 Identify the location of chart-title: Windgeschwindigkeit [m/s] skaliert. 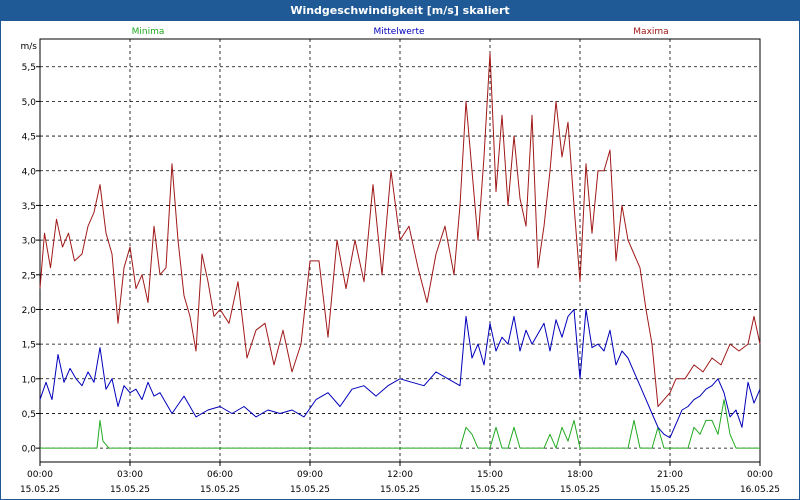
(400, 11).